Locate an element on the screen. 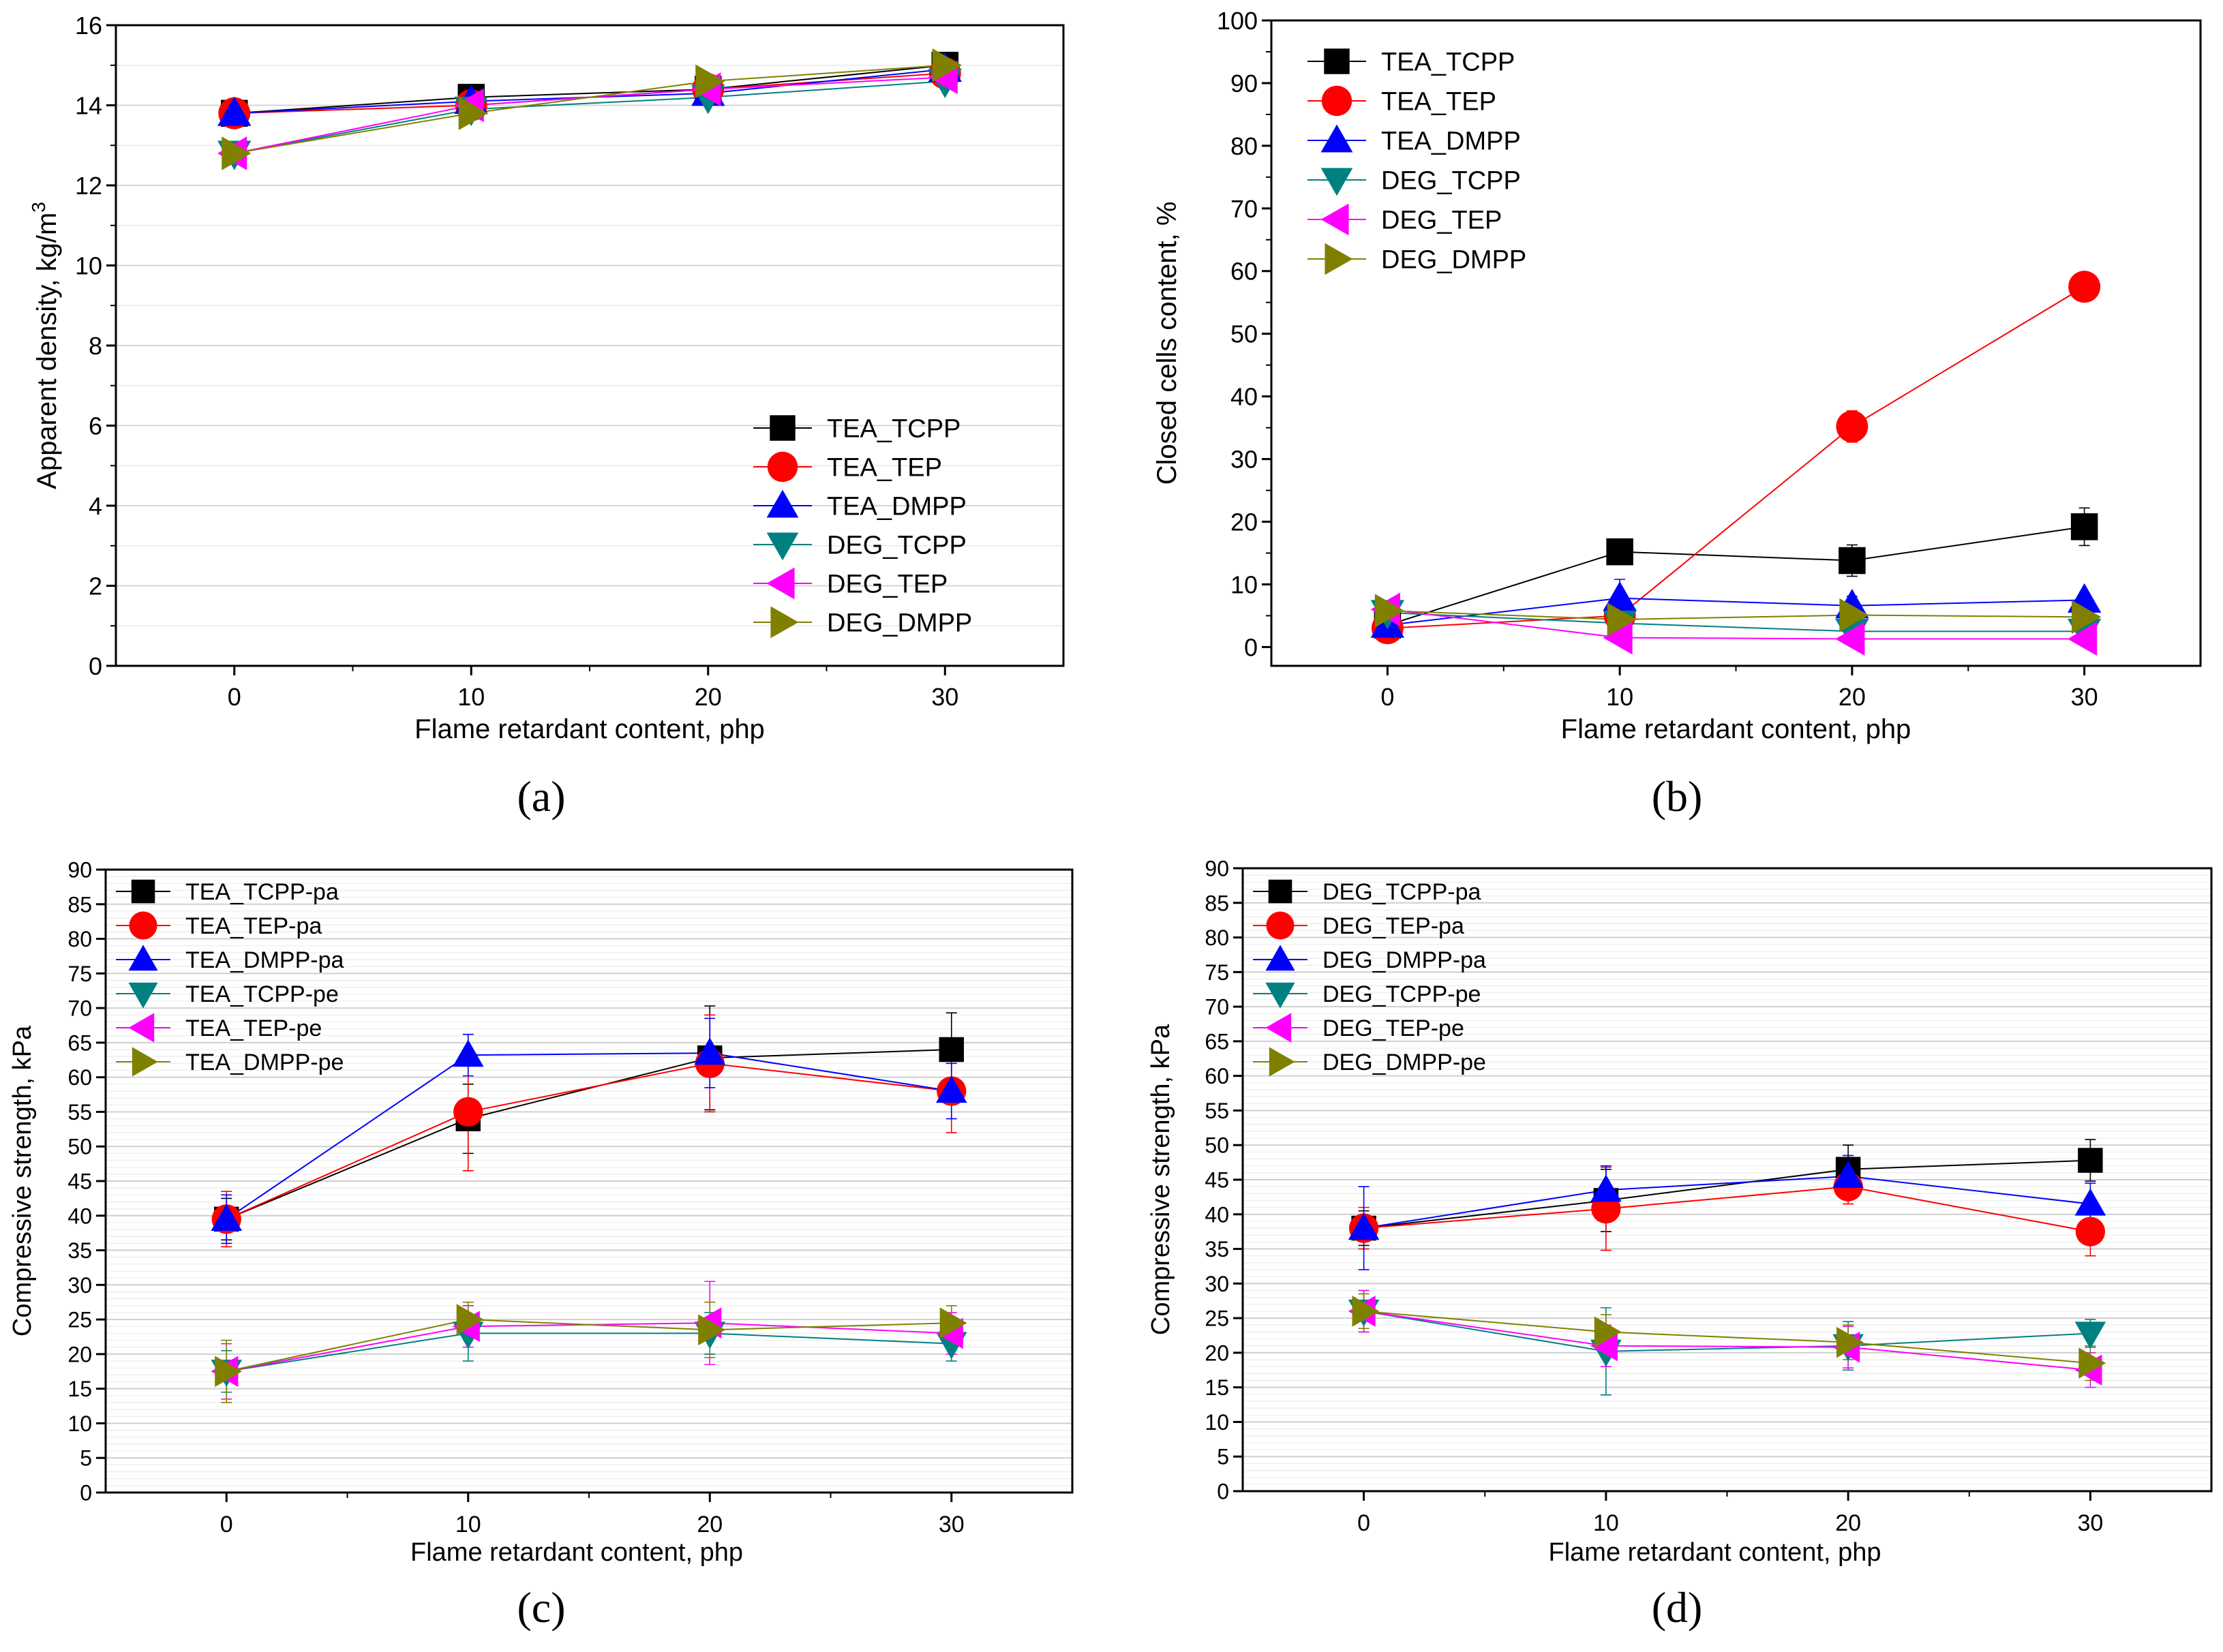 Image resolution: width=2223 pixels, height=1652 pixels. series-DEG_TCPP is located at coordinates (1736, 620).